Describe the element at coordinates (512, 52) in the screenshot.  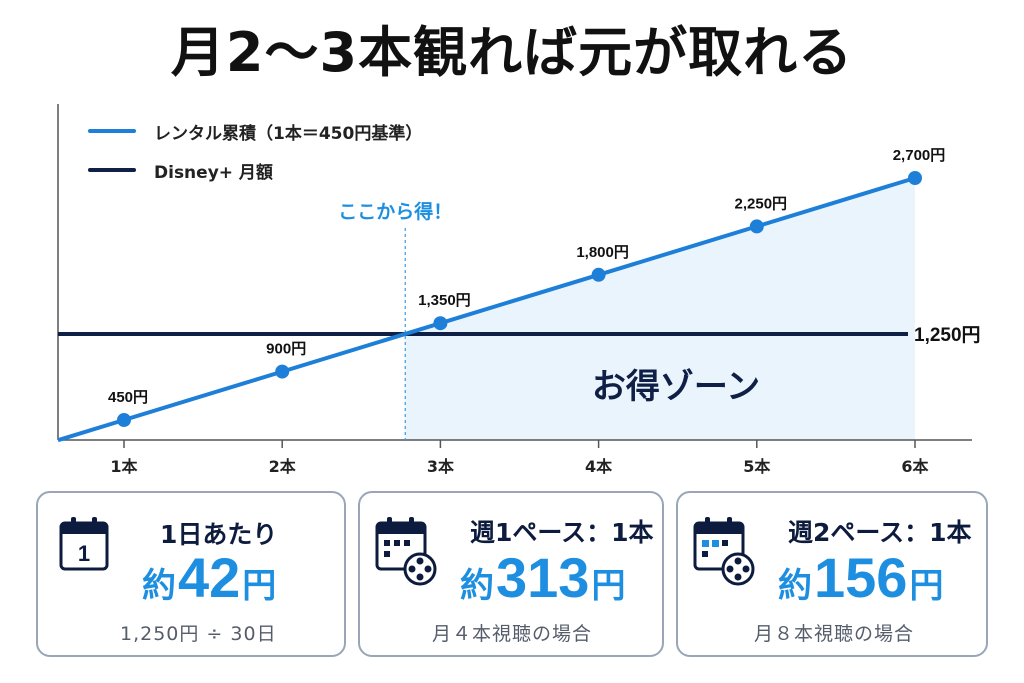
I see `page-title: 月2〜3本観れば元が取れる` at that location.